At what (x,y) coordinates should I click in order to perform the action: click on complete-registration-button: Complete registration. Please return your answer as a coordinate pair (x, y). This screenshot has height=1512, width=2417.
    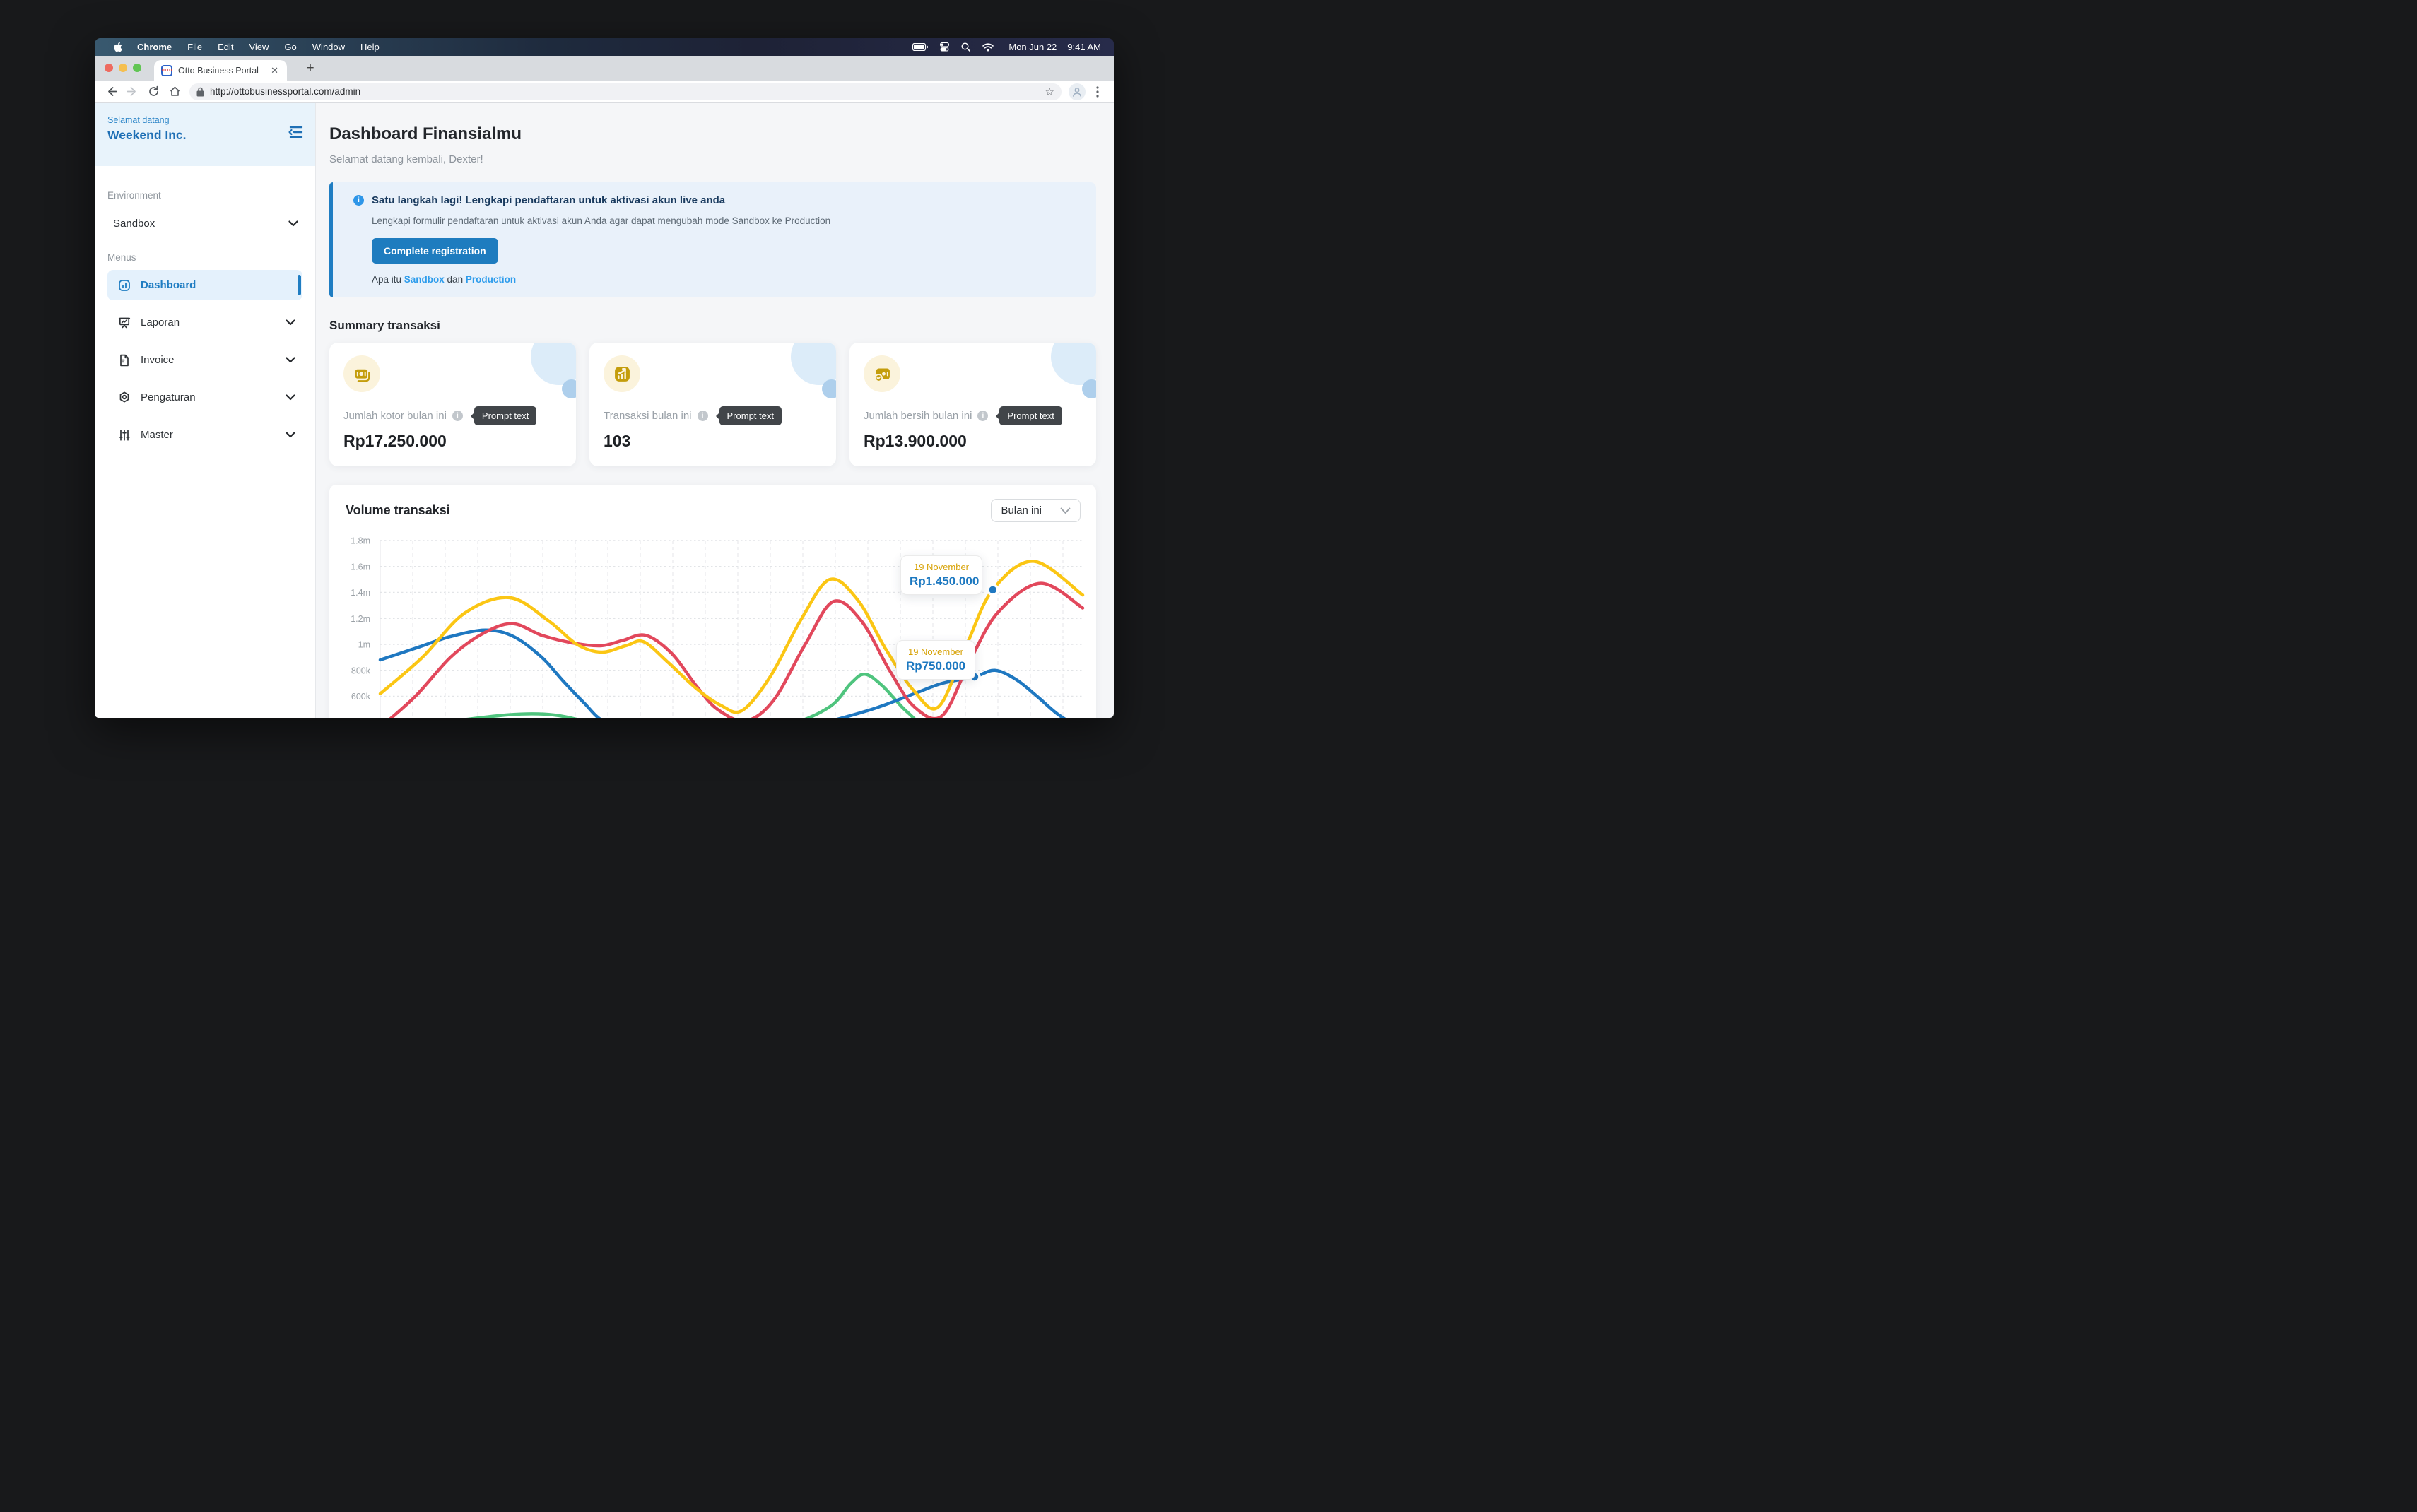
    Looking at the image, I should click on (435, 251).